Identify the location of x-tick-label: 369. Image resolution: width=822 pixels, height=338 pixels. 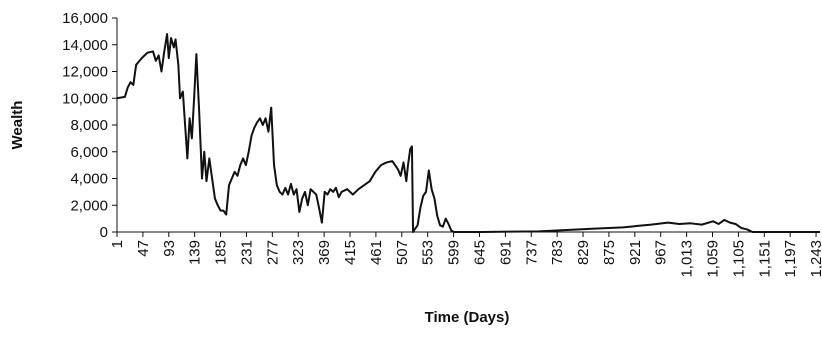
(324, 252).